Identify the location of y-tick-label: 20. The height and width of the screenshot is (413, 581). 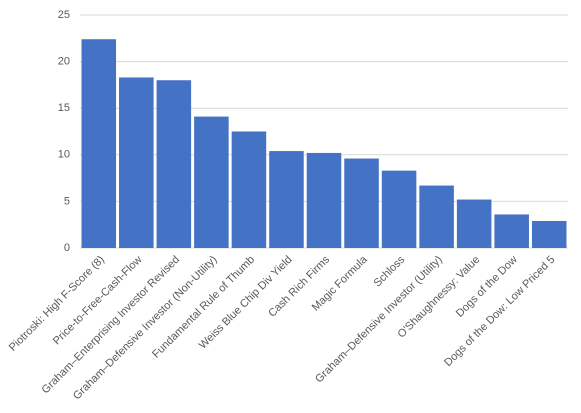
(64, 62).